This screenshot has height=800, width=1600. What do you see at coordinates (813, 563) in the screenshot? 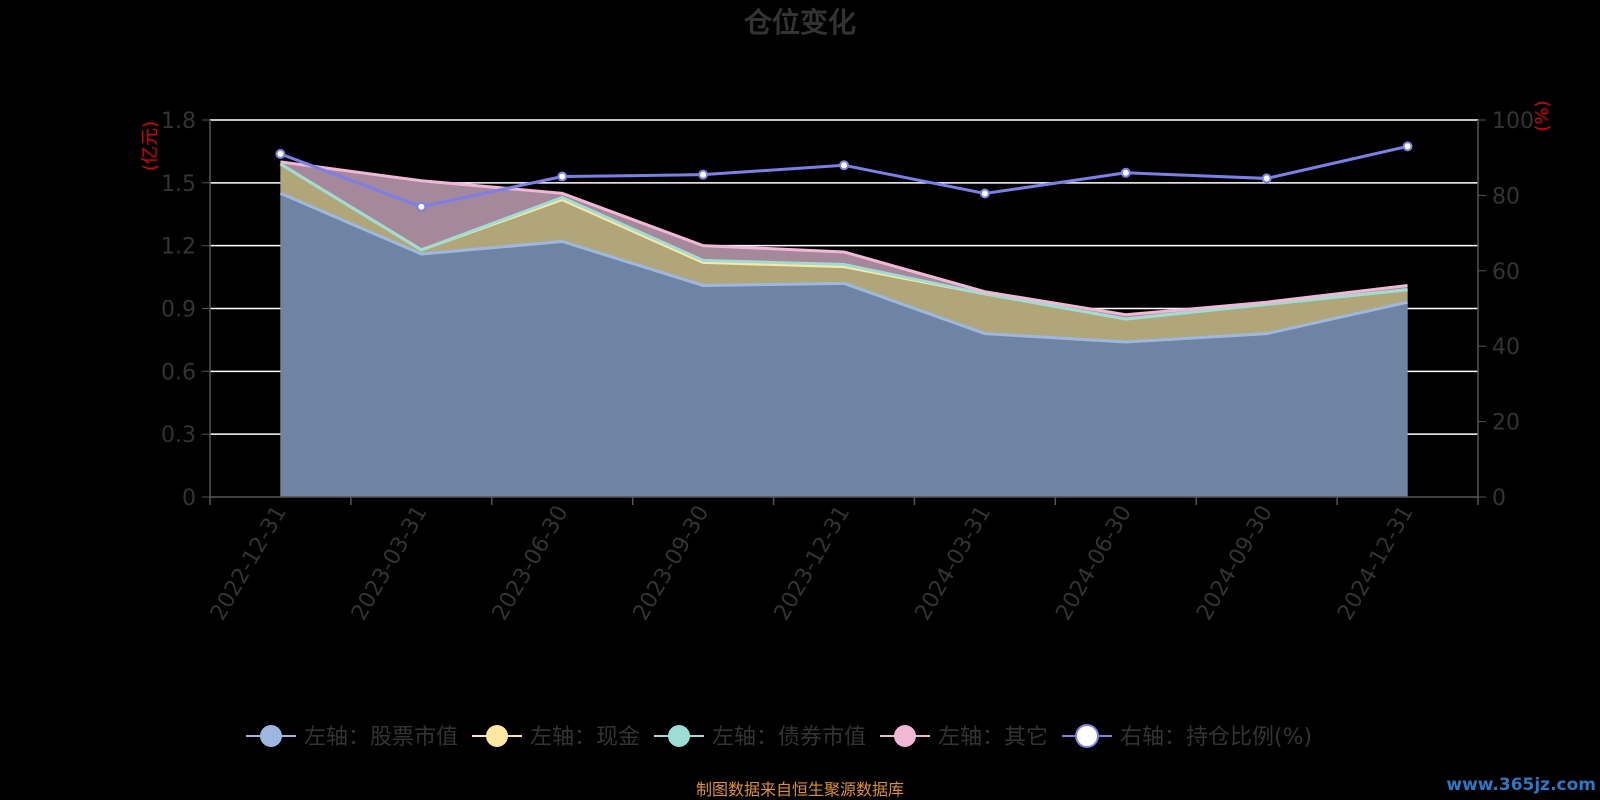
I see `x-axis-tick-label: 2023-12-31` at bounding box center [813, 563].